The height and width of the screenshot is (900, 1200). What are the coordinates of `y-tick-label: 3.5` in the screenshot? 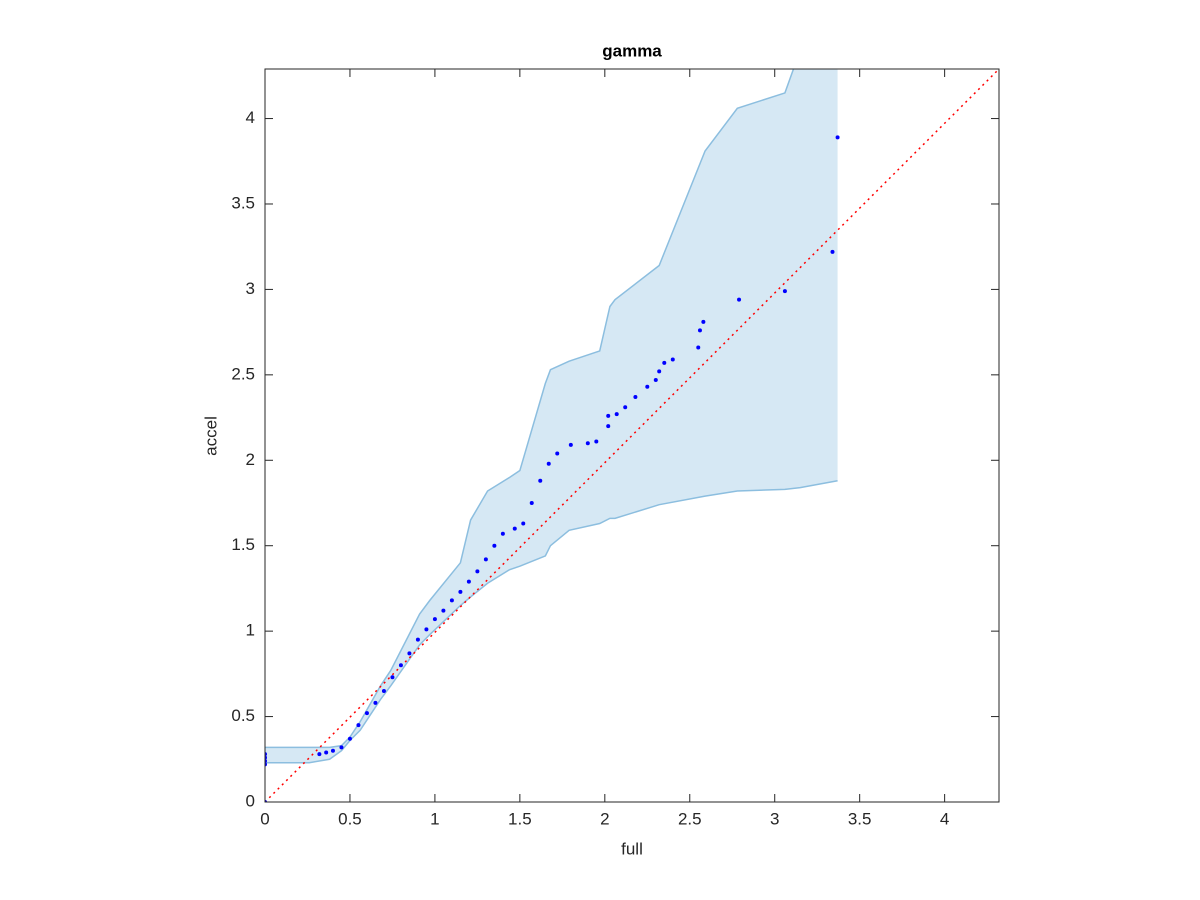 It's located at (243, 202).